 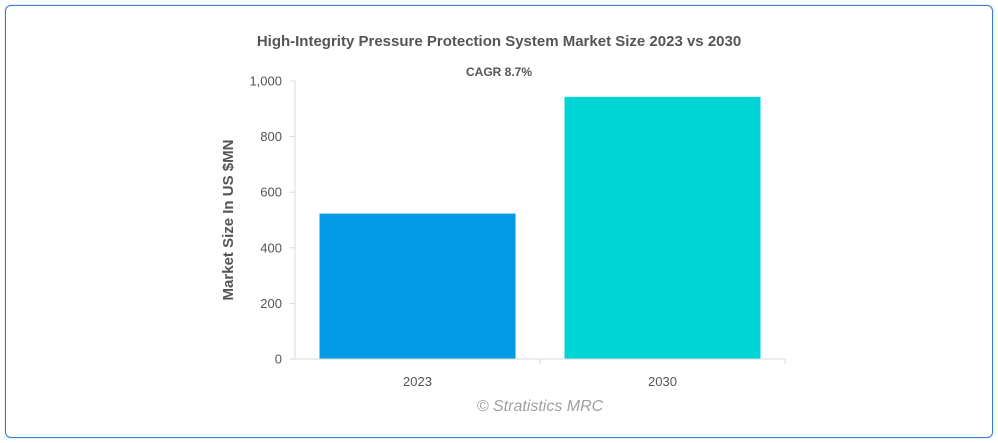 I want to click on bar-2023, so click(x=417, y=286).